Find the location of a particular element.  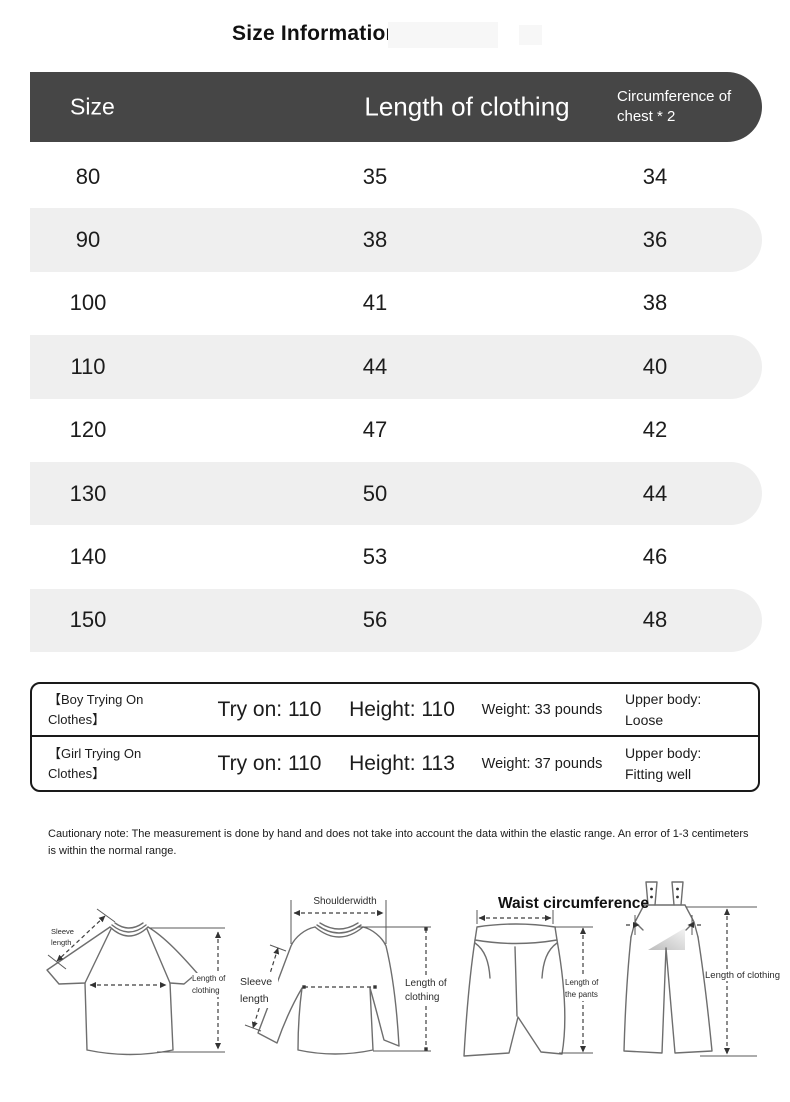

cell-length: 47 is located at coordinates (375, 430).